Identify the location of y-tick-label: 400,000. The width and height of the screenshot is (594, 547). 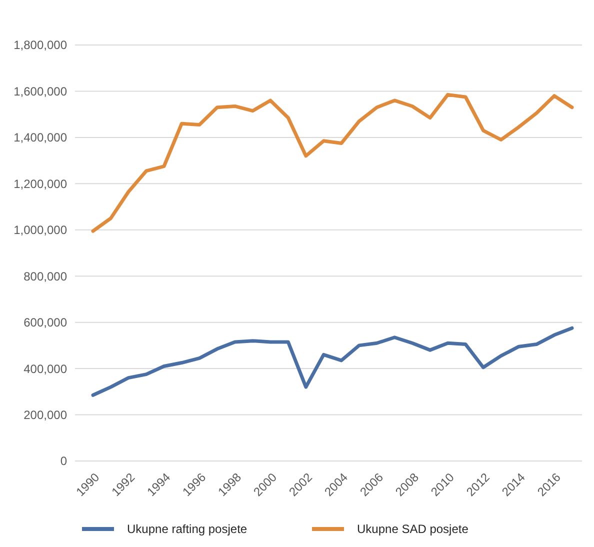
(46, 369).